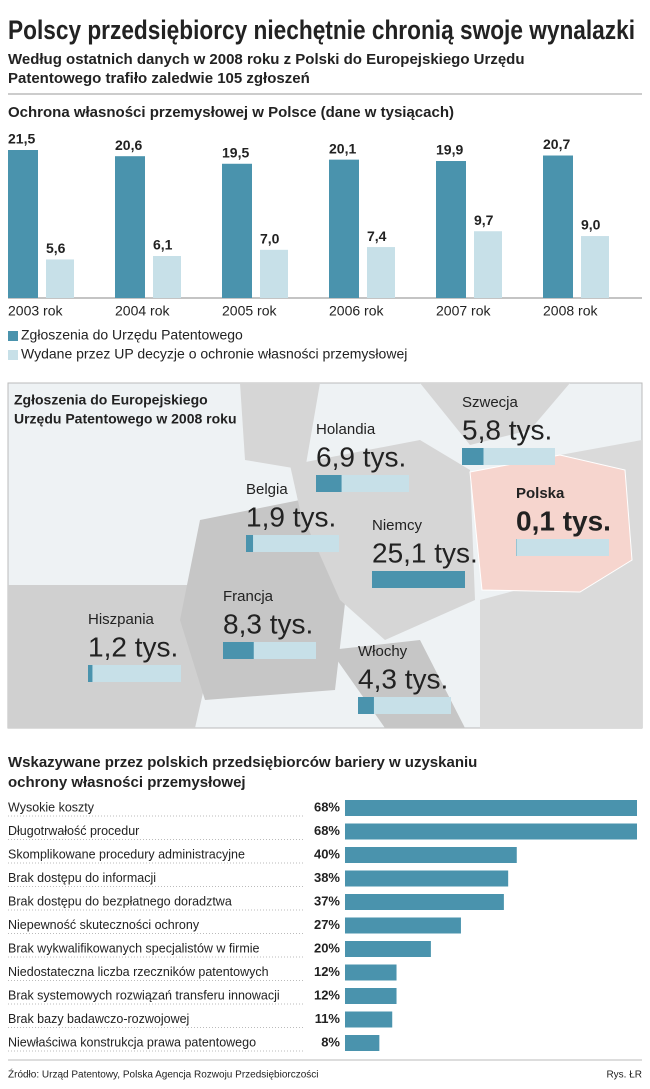 The height and width of the screenshot is (1089, 650). I want to click on value-label: 8,3 tys., so click(268, 623).